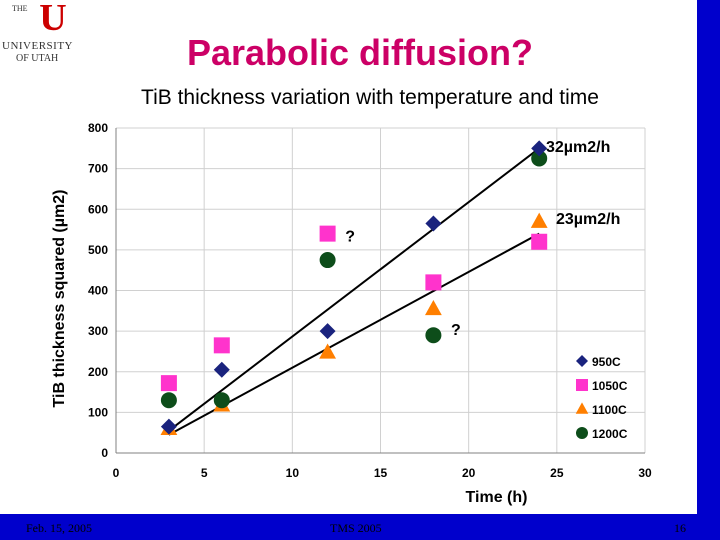 Image resolution: width=720 pixels, height=540 pixels. Describe the element at coordinates (557, 473) in the screenshot. I see `x-tick-label: 25` at that location.